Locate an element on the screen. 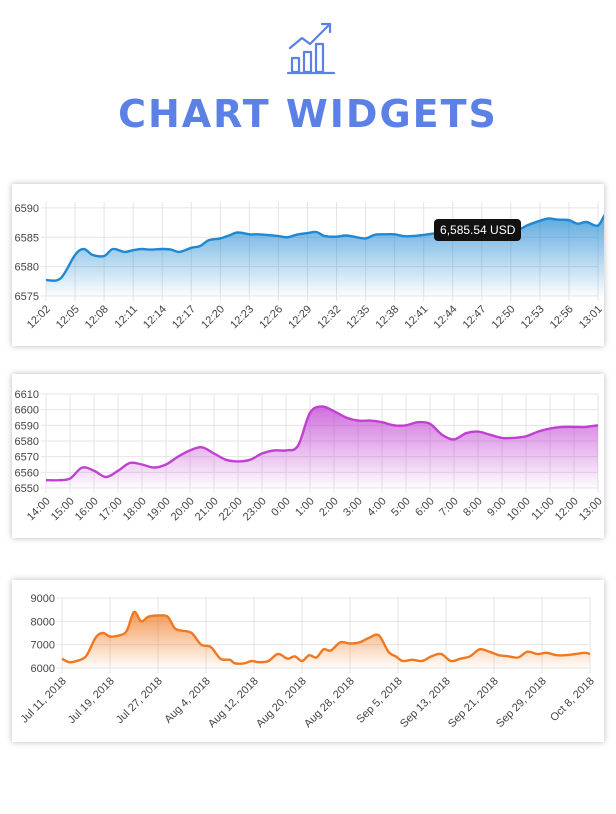 The image size is (616, 814). x-tick-label: 12:14 is located at coordinates (155, 317).